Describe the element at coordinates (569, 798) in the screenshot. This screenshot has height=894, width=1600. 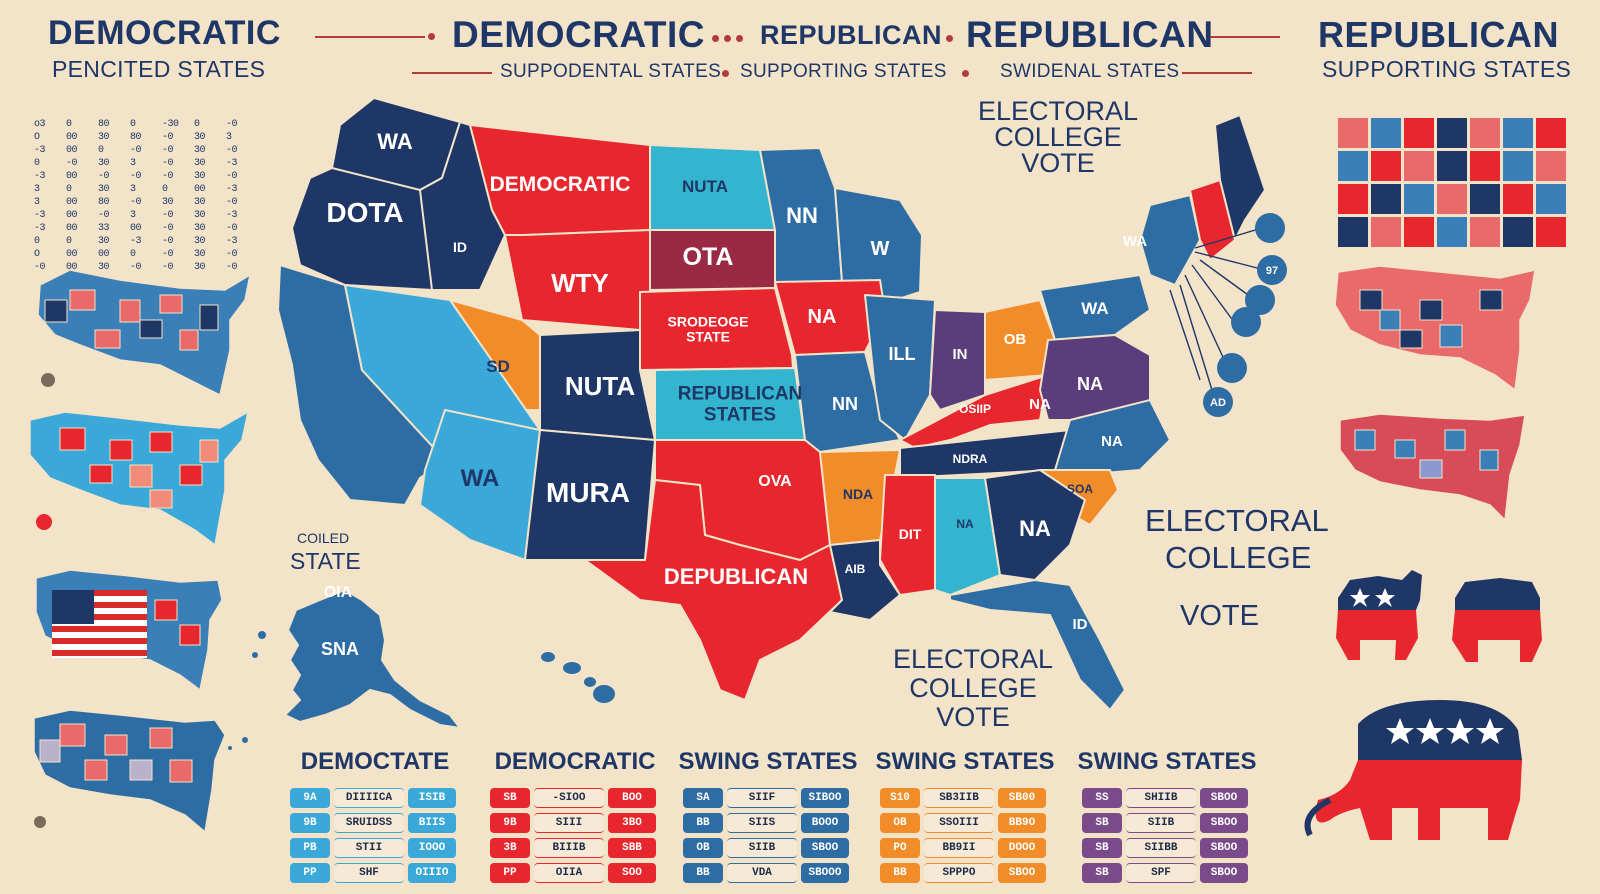
I see `table-cell: -SIOO` at that location.